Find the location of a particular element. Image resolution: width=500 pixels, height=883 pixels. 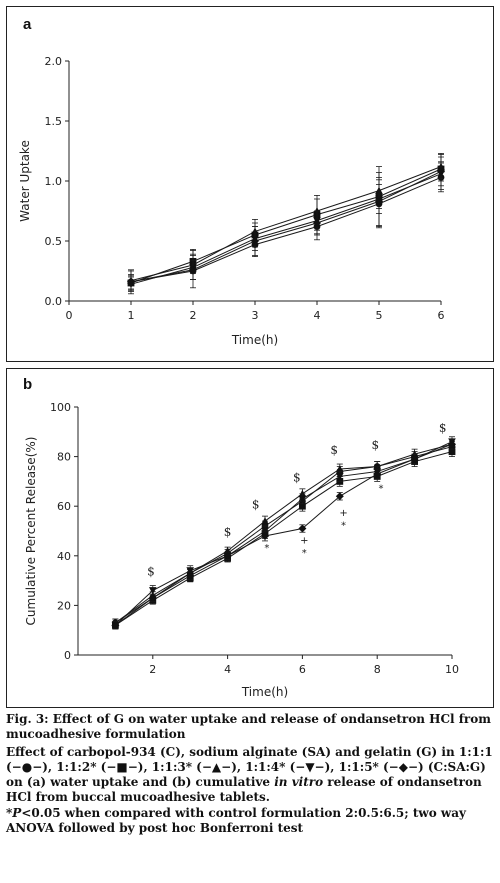

caption-body-italic: in vitro is located at coordinates (299, 782).